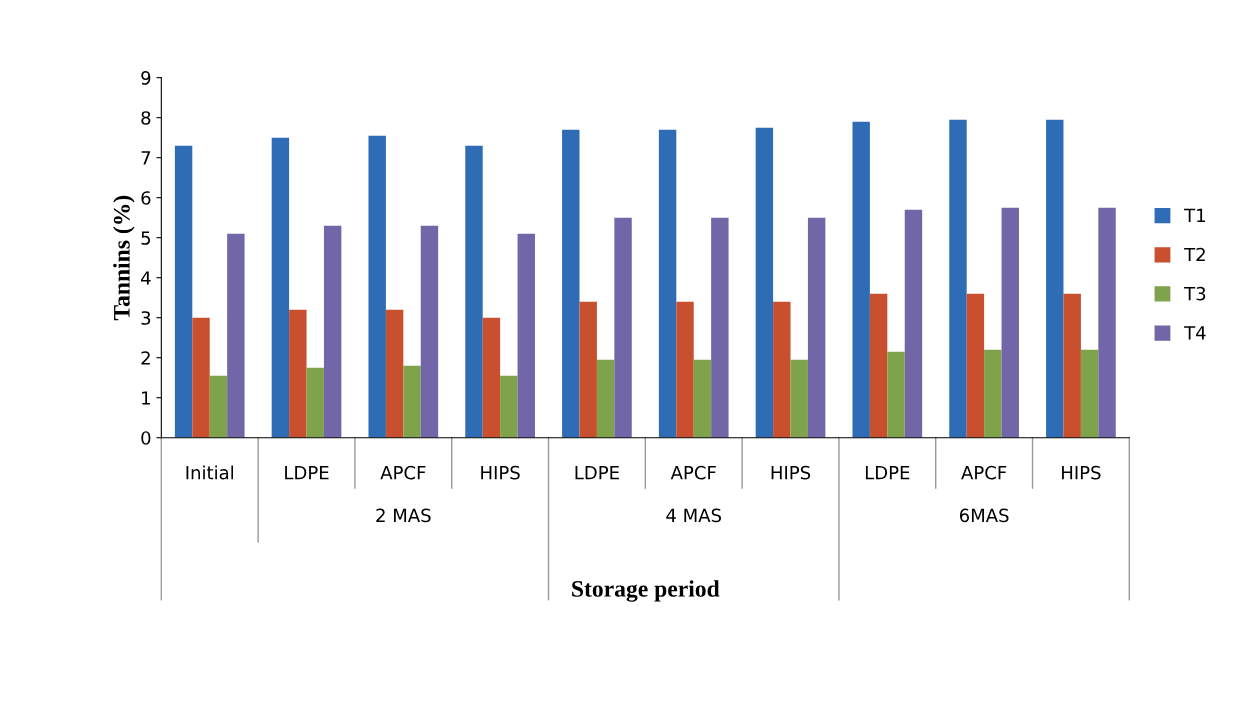  I want to click on x-axis-title: Storage period, so click(646, 591).